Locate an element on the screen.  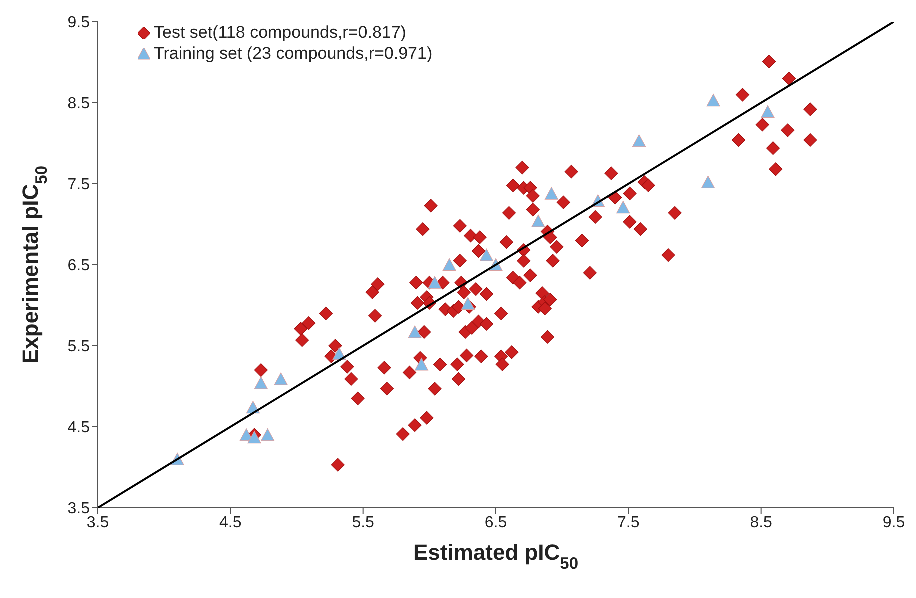
x-tick-label: 8.5 is located at coordinates (761, 523).